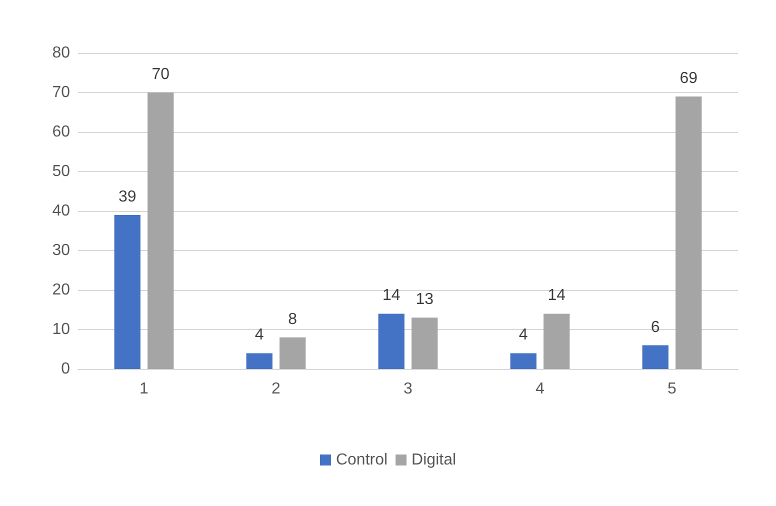 This screenshot has width=776, height=506. I want to click on data-label: 13, so click(425, 299).